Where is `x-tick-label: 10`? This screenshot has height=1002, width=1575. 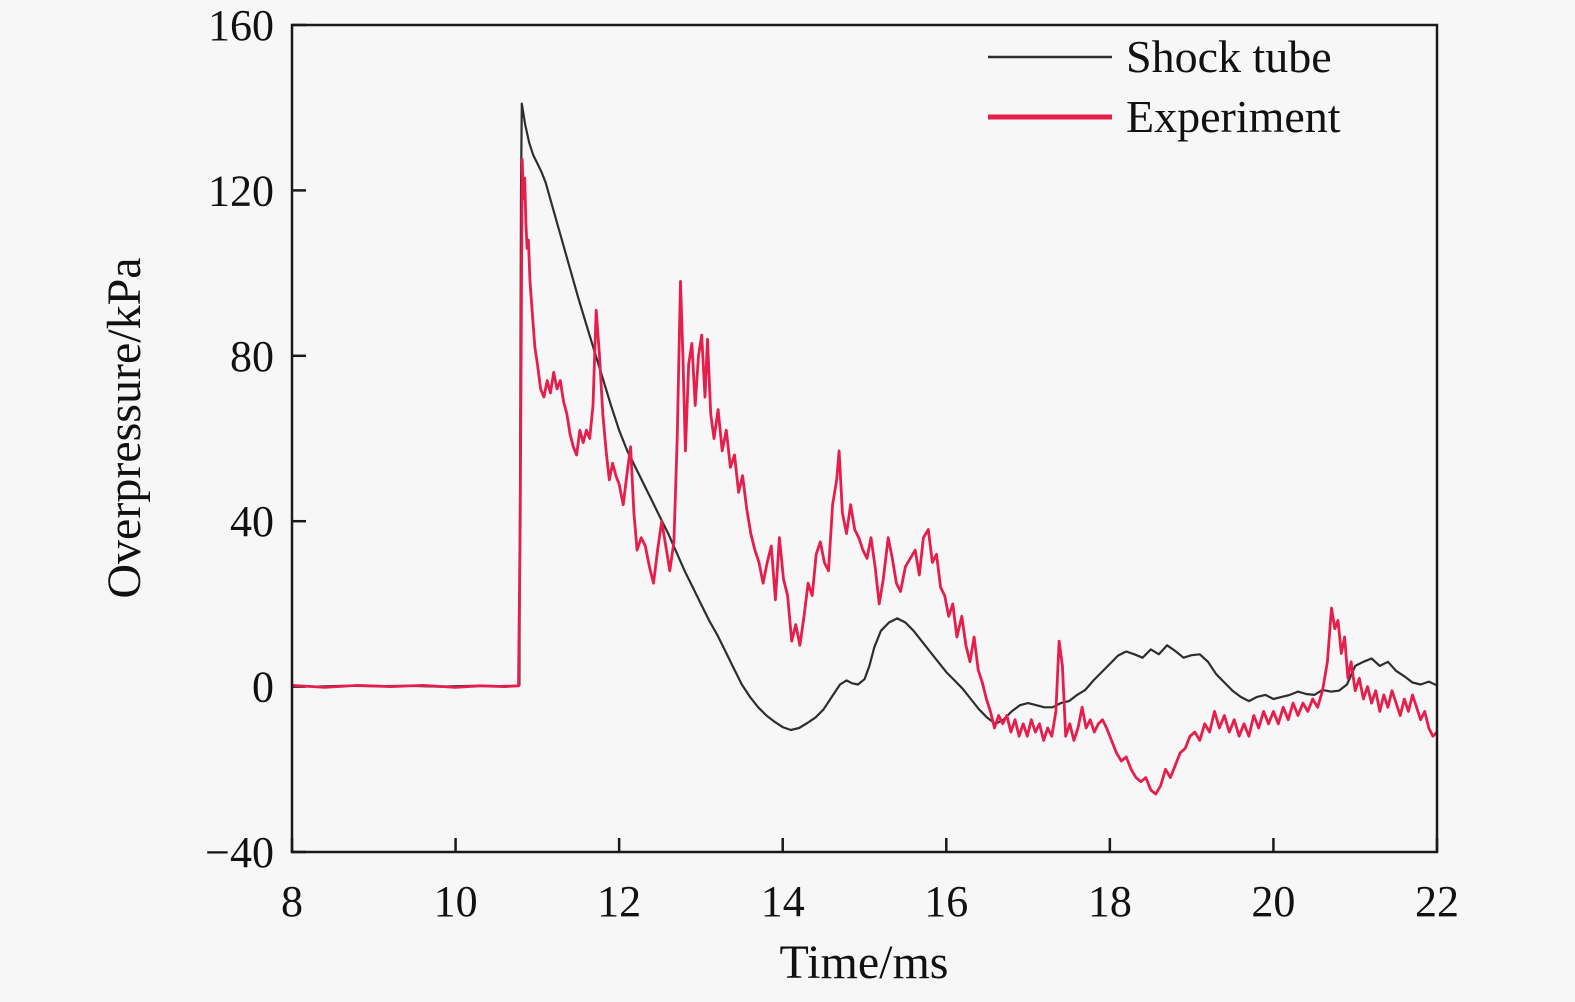
x-tick-label: 10 is located at coordinates (456, 901).